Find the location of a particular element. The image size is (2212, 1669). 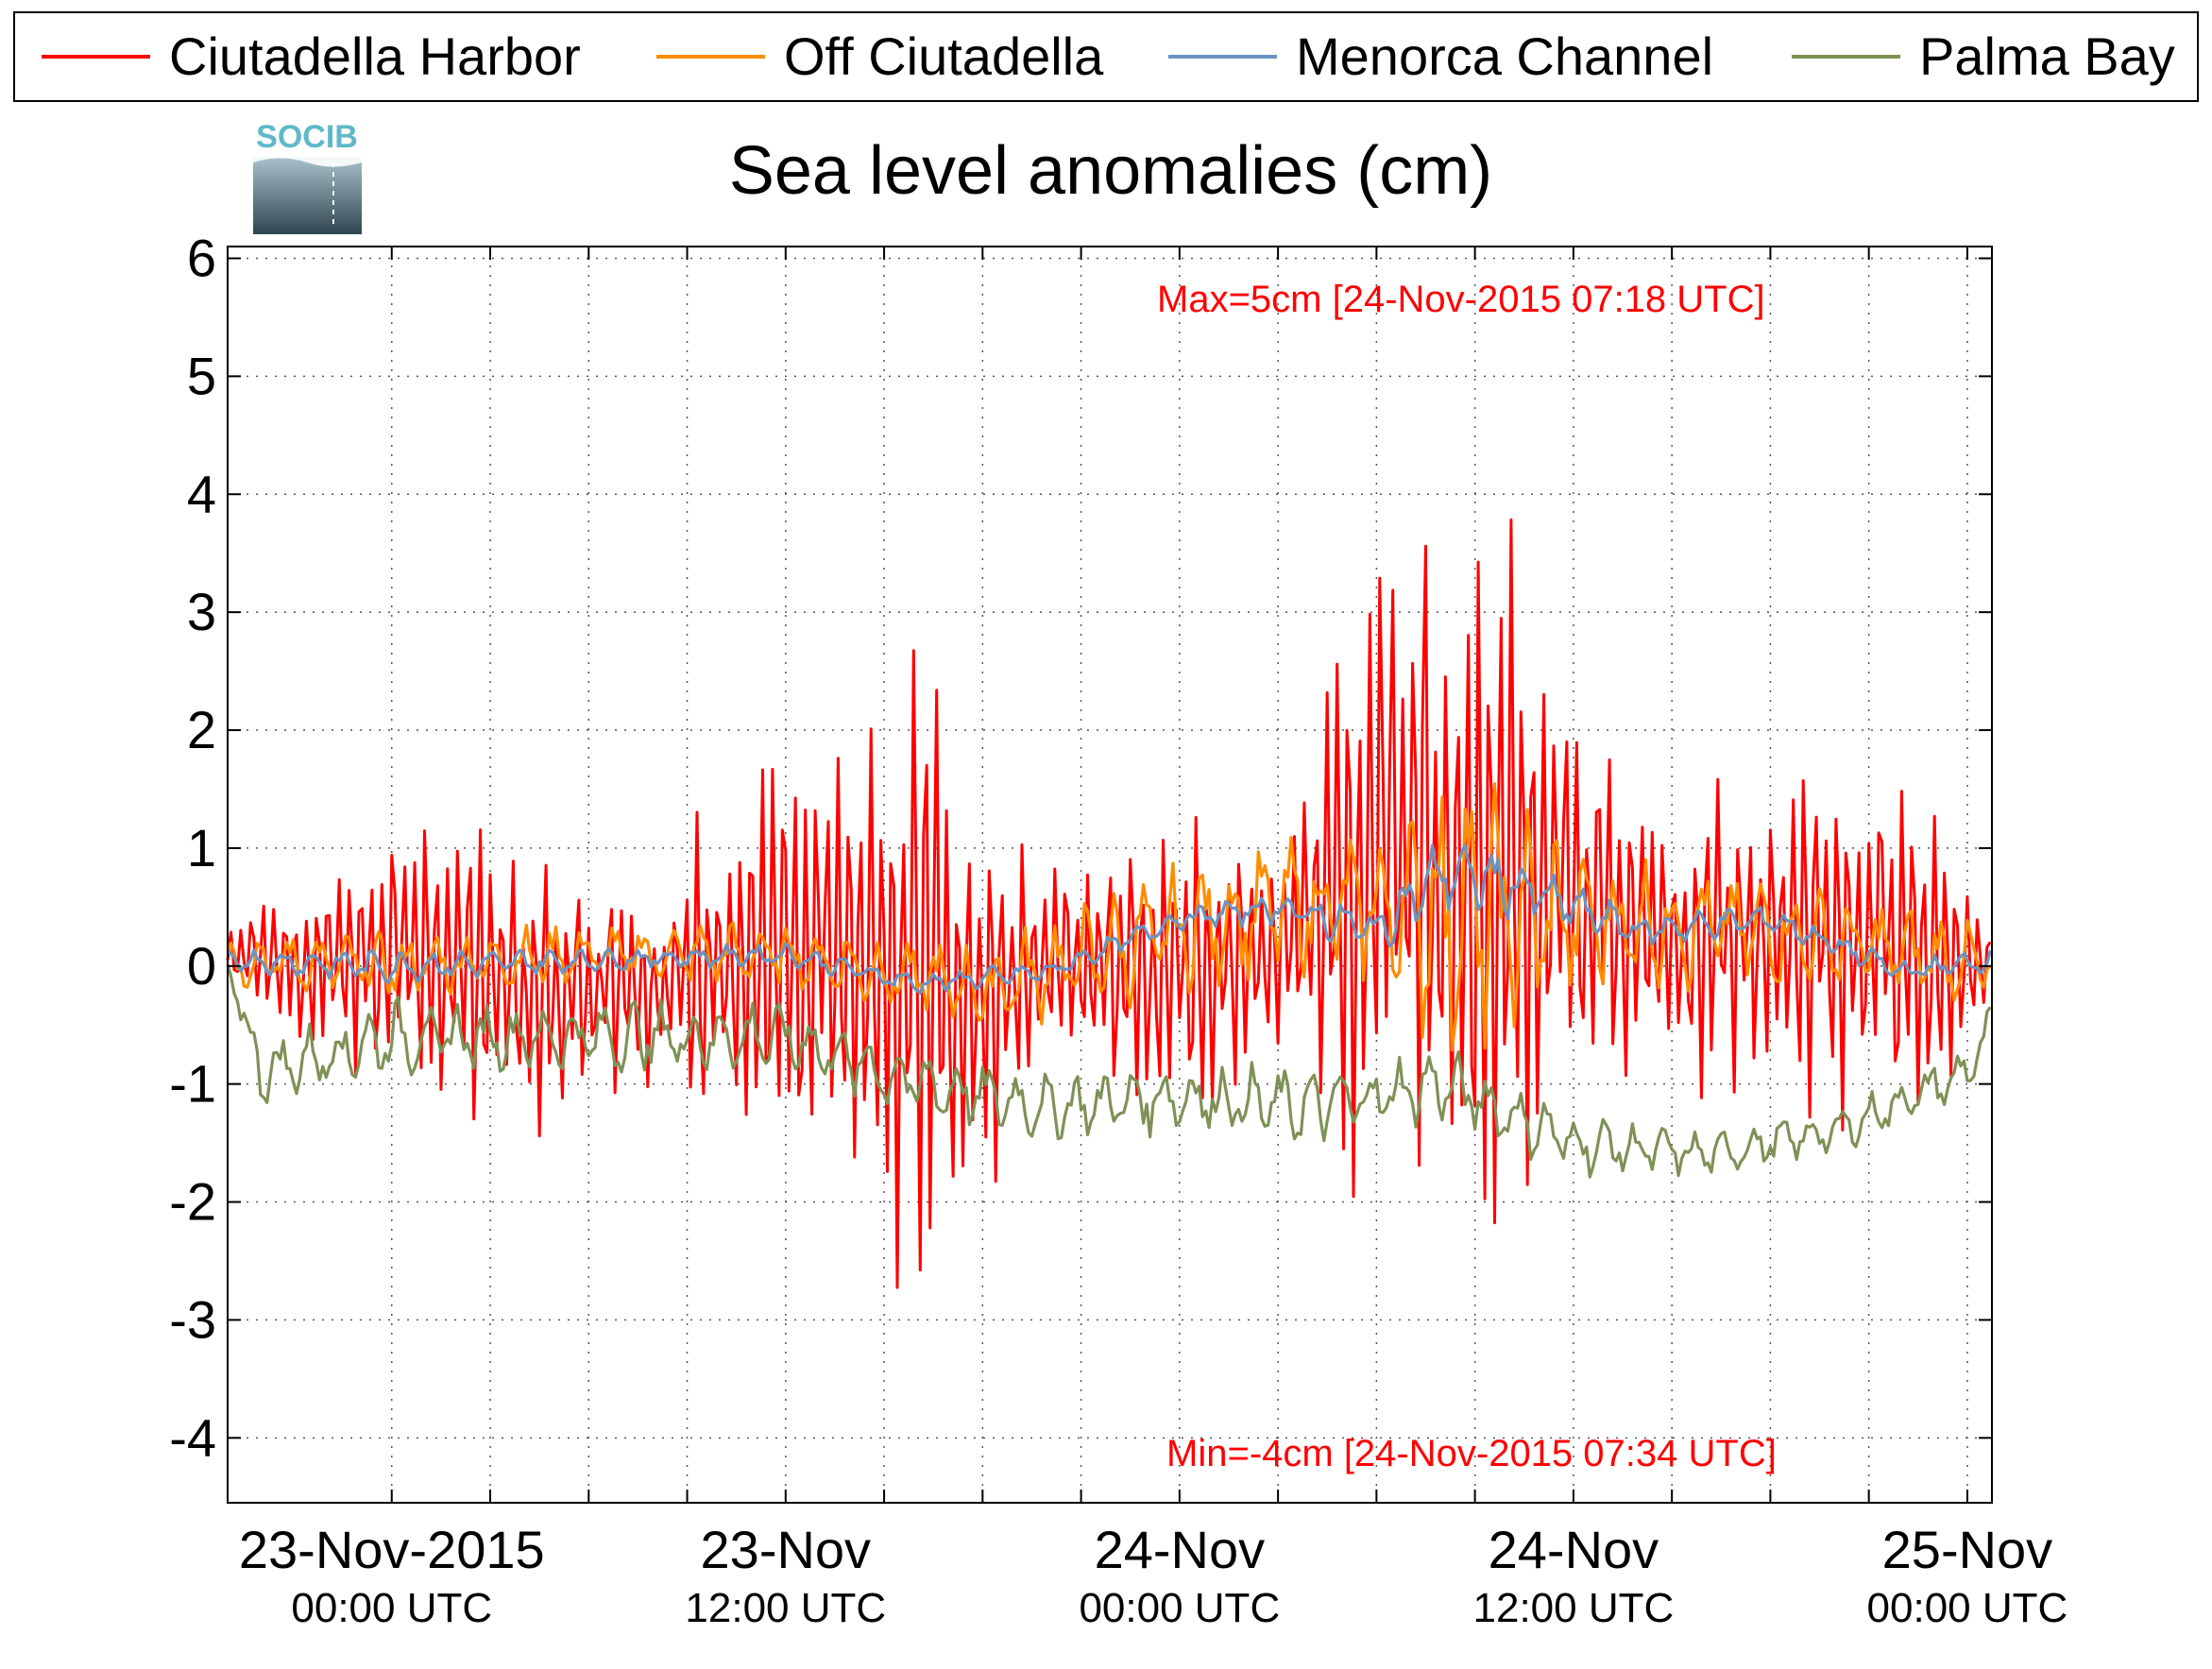

min-annotation: Min=-4cm [24-Nov-2015 07:34 UTC] is located at coordinates (1471, 1453).